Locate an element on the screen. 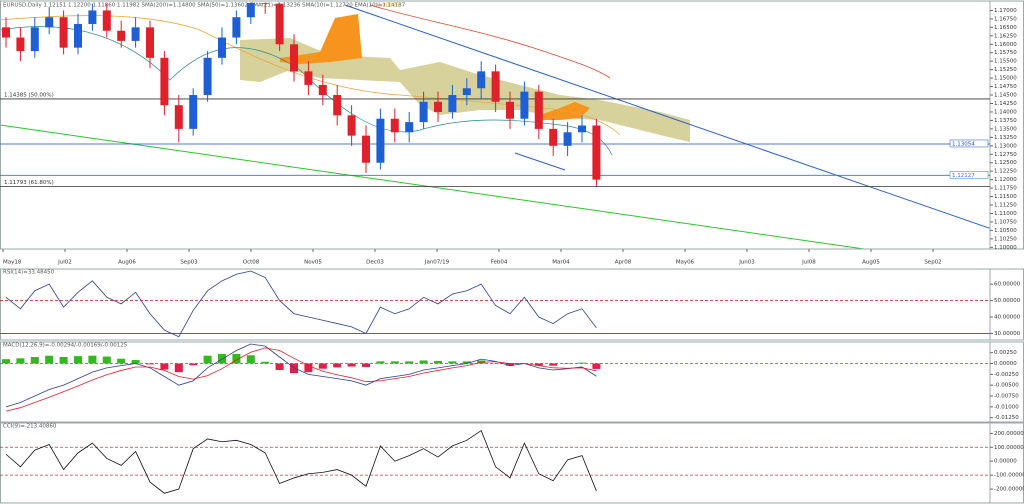  y-tick-label: 1.16250 is located at coordinates (1005, 36).